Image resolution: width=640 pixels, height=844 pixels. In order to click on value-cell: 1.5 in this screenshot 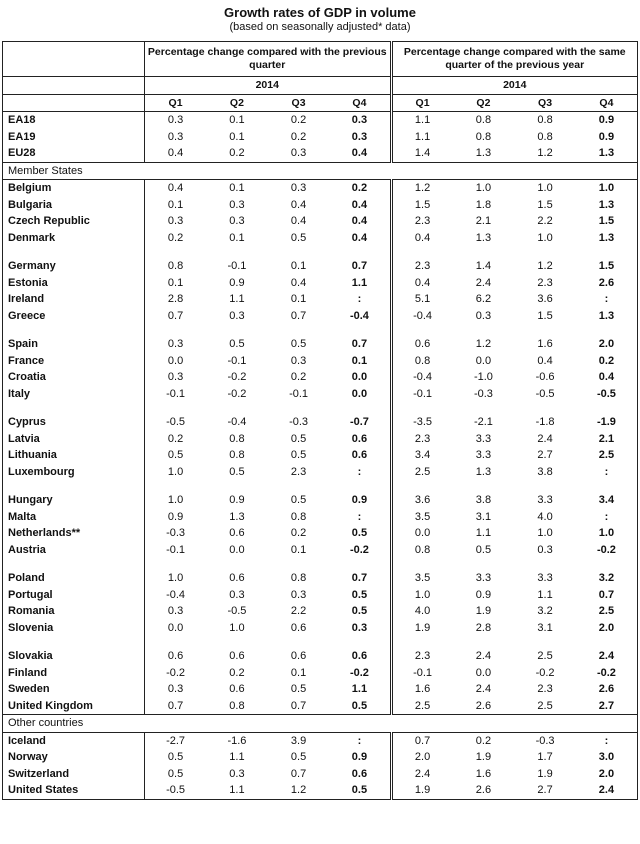, I will do `click(421, 204)`.